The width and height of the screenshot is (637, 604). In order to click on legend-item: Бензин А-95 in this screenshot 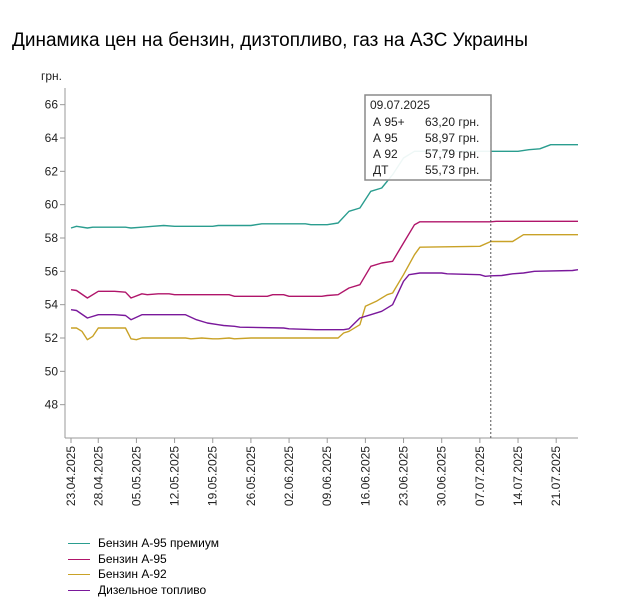, I will do `click(143, 560)`.